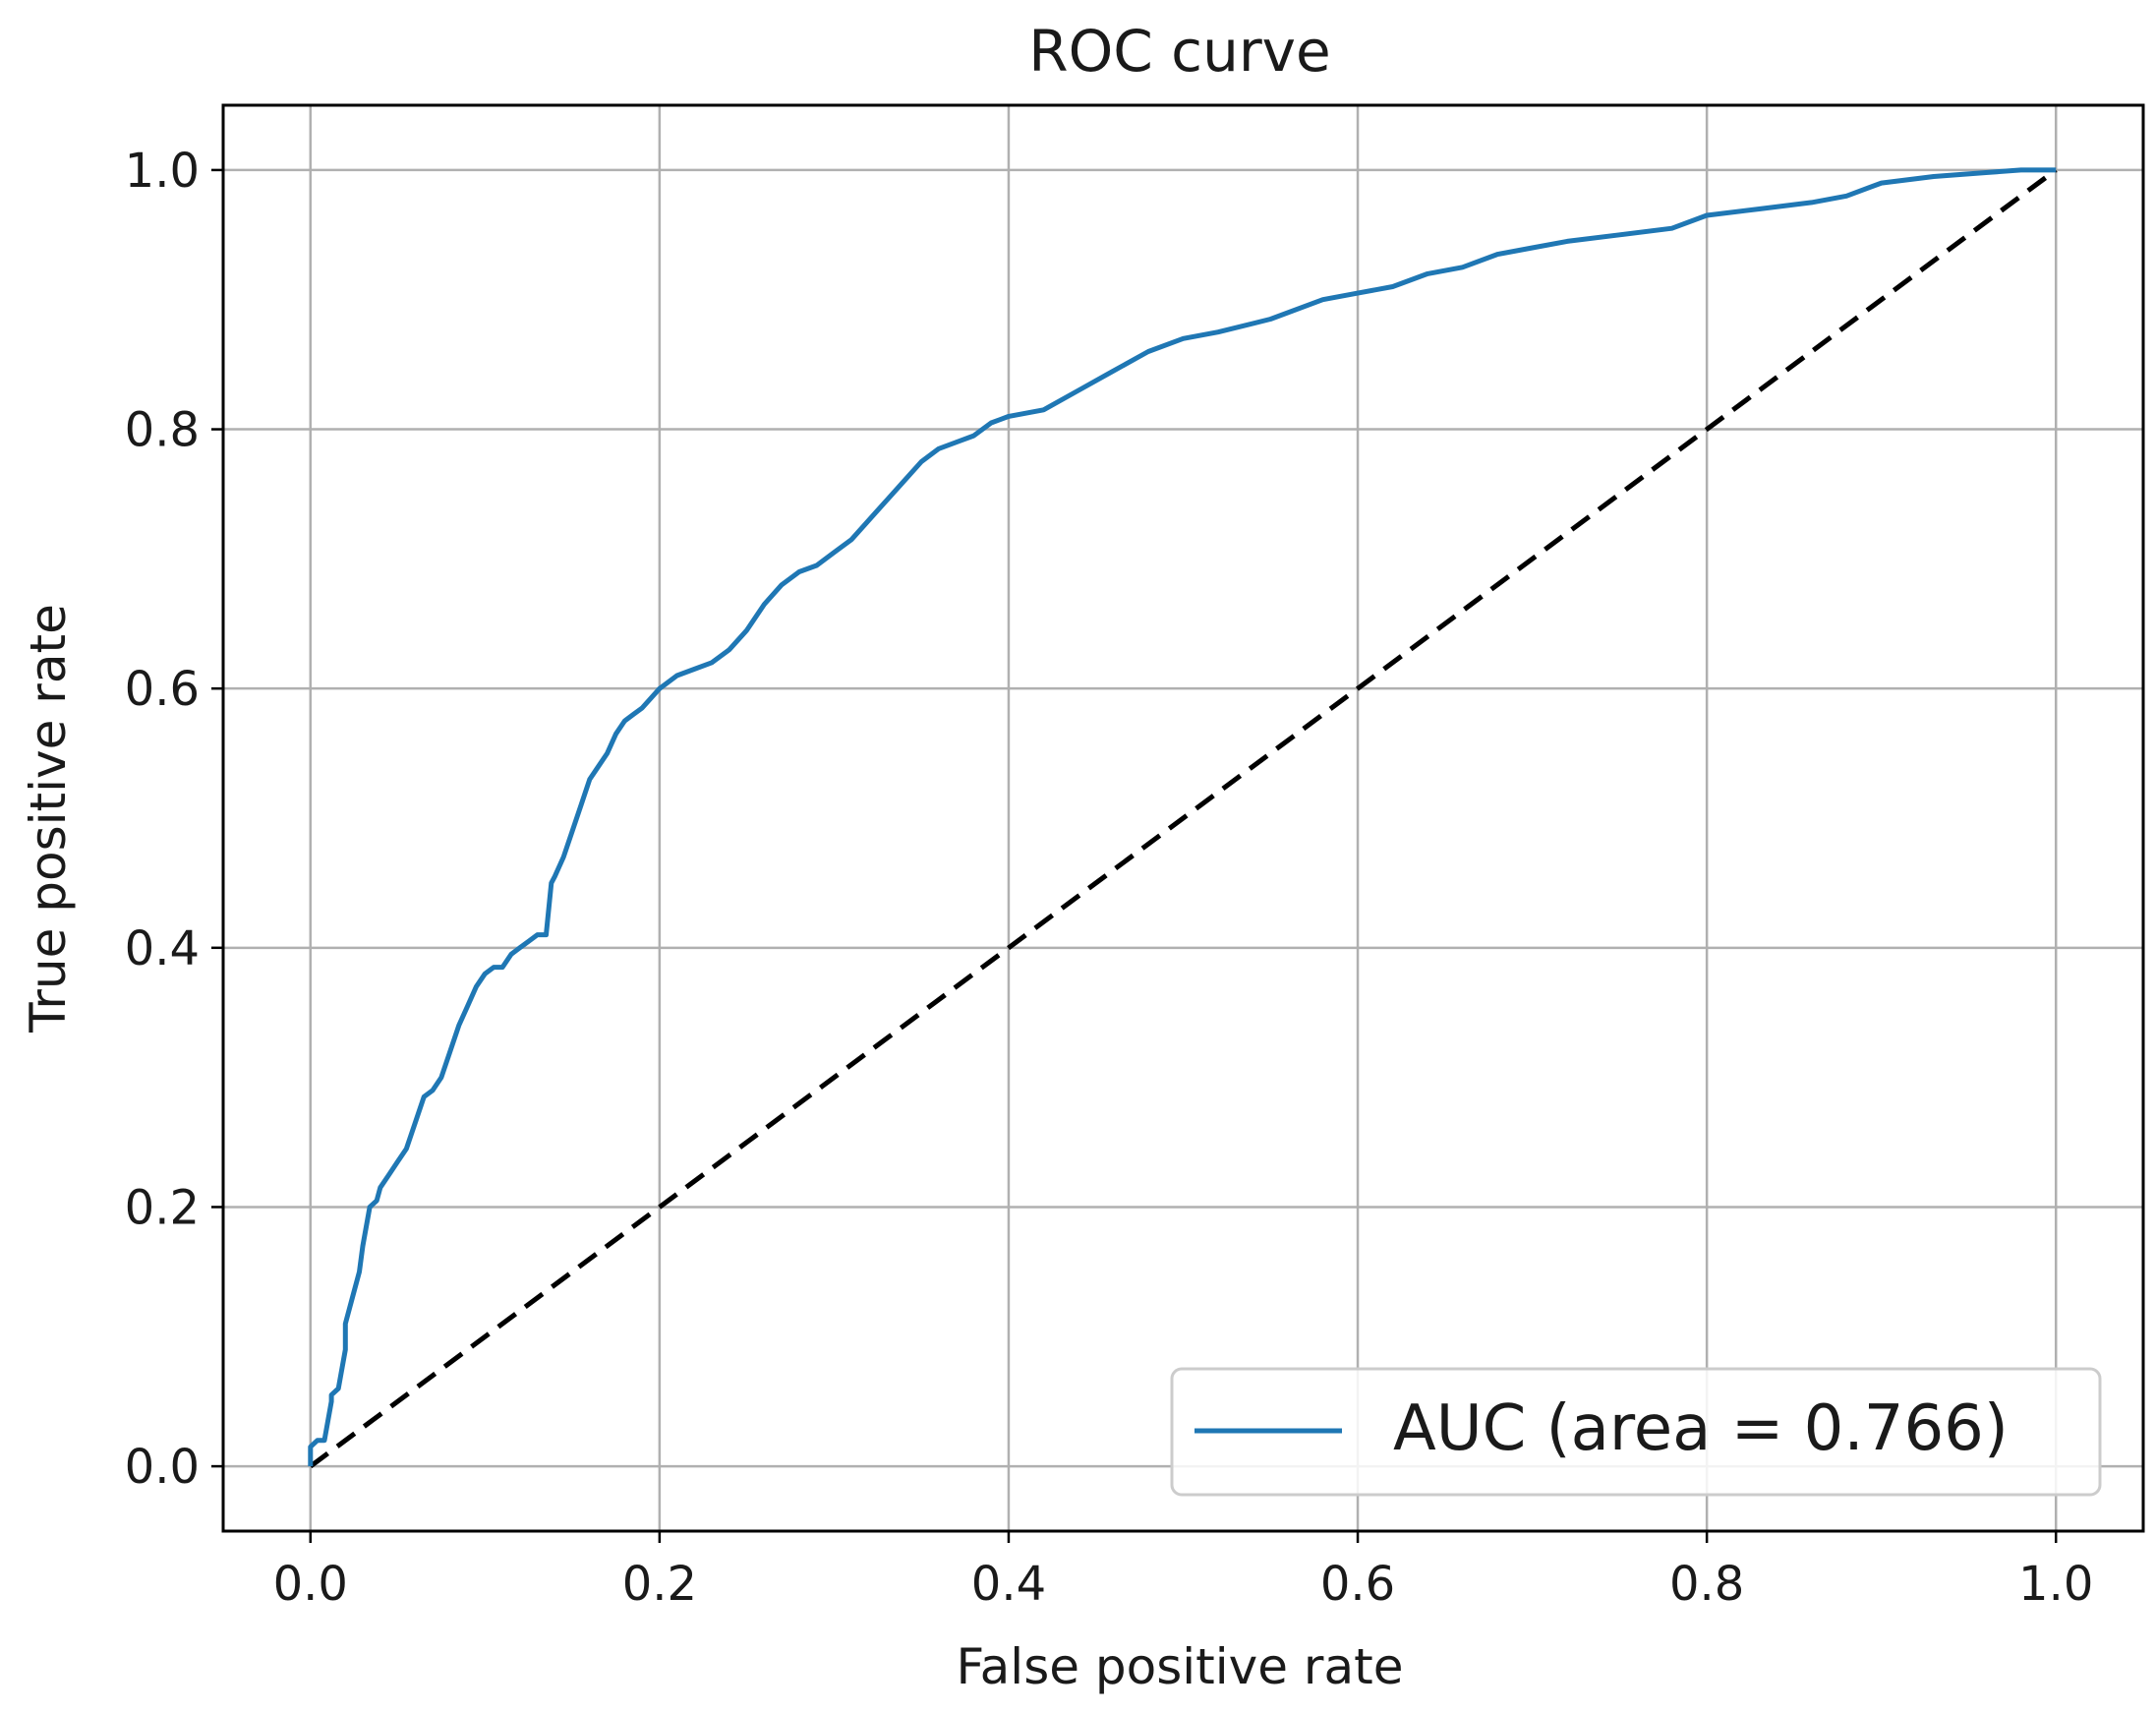 This screenshot has height=1714, width=2156. I want to click on legend-box, so click(1636, 1432).